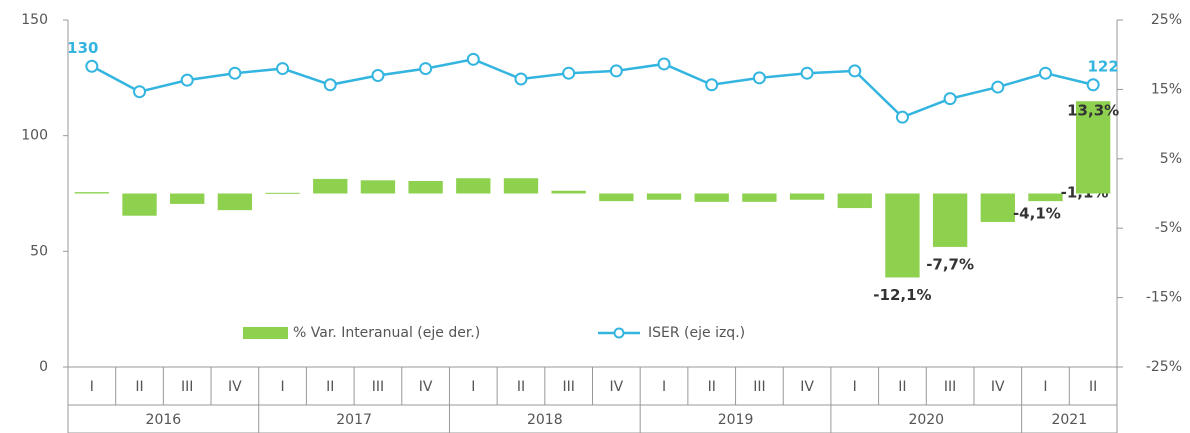 The height and width of the screenshot is (433, 1190). I want to click on x-group-label: 2020, so click(926, 420).